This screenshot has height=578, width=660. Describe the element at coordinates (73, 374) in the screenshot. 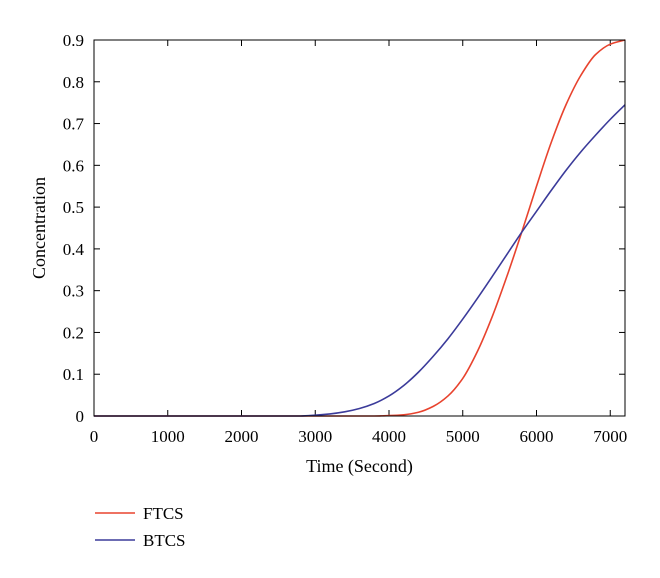

I see `y-tick-label: 0.1` at that location.